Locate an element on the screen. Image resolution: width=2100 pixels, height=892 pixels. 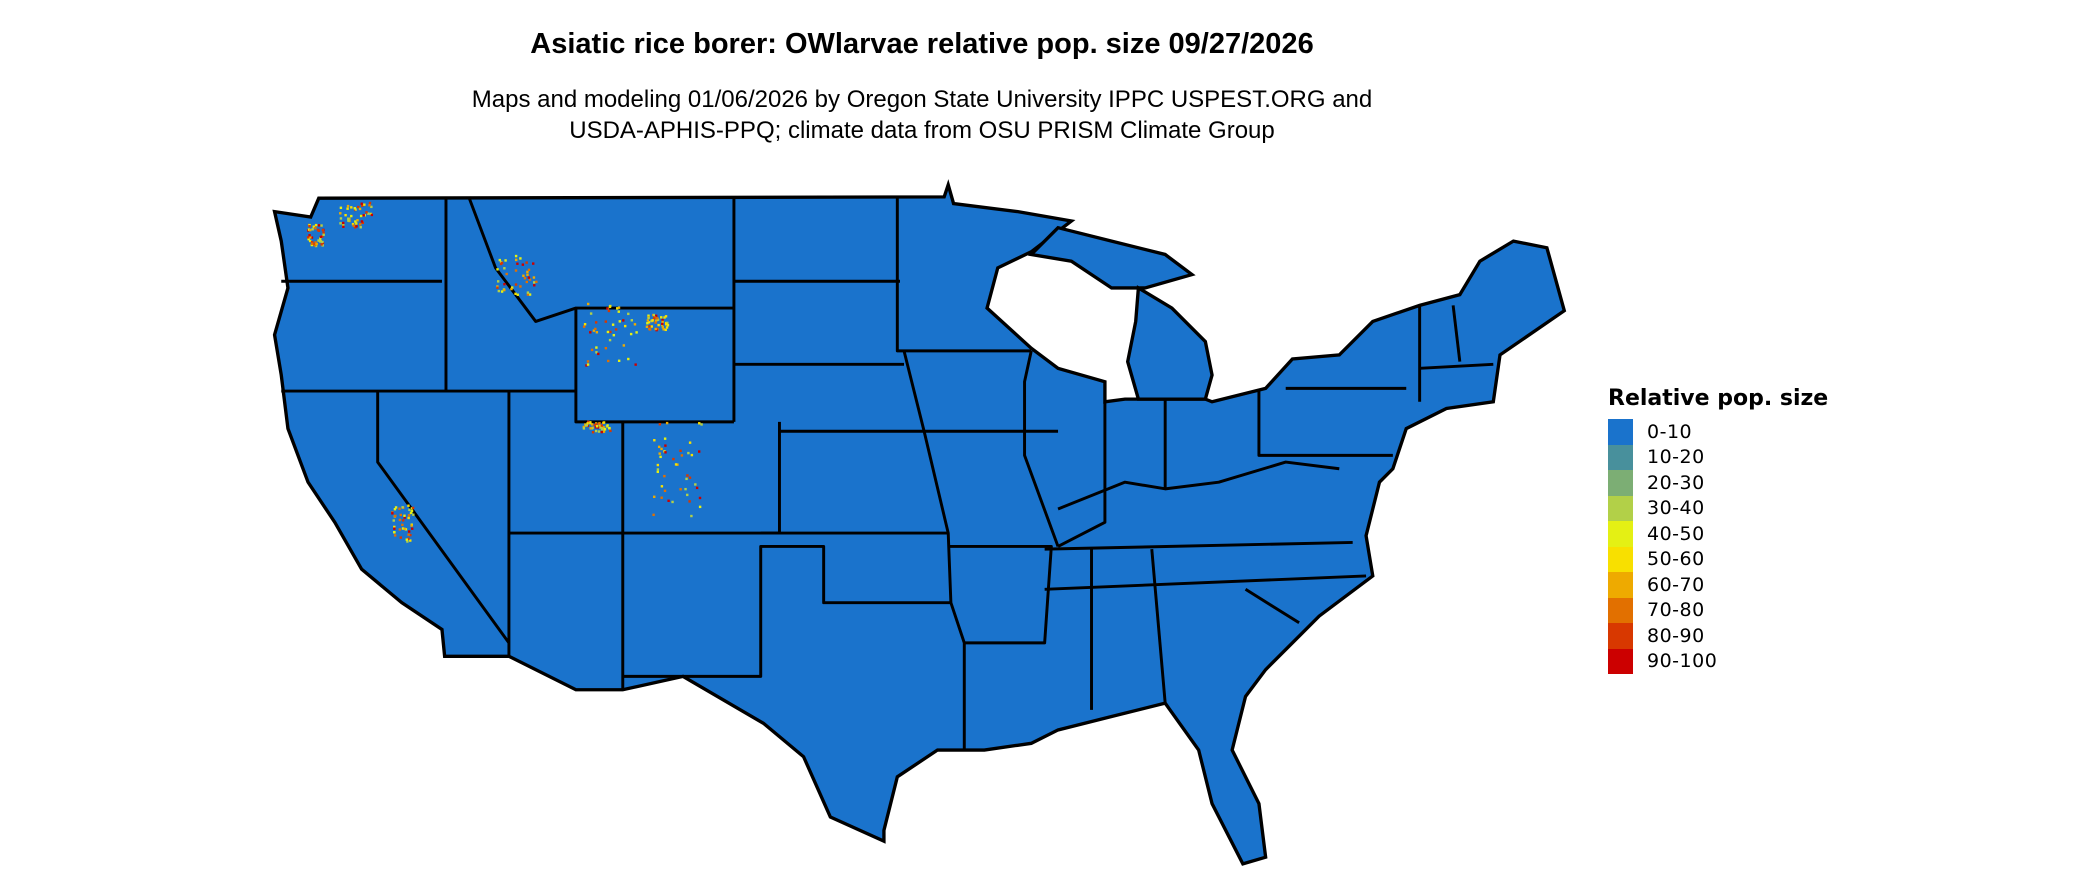
legend-item: 0-10 is located at coordinates (1718, 432).